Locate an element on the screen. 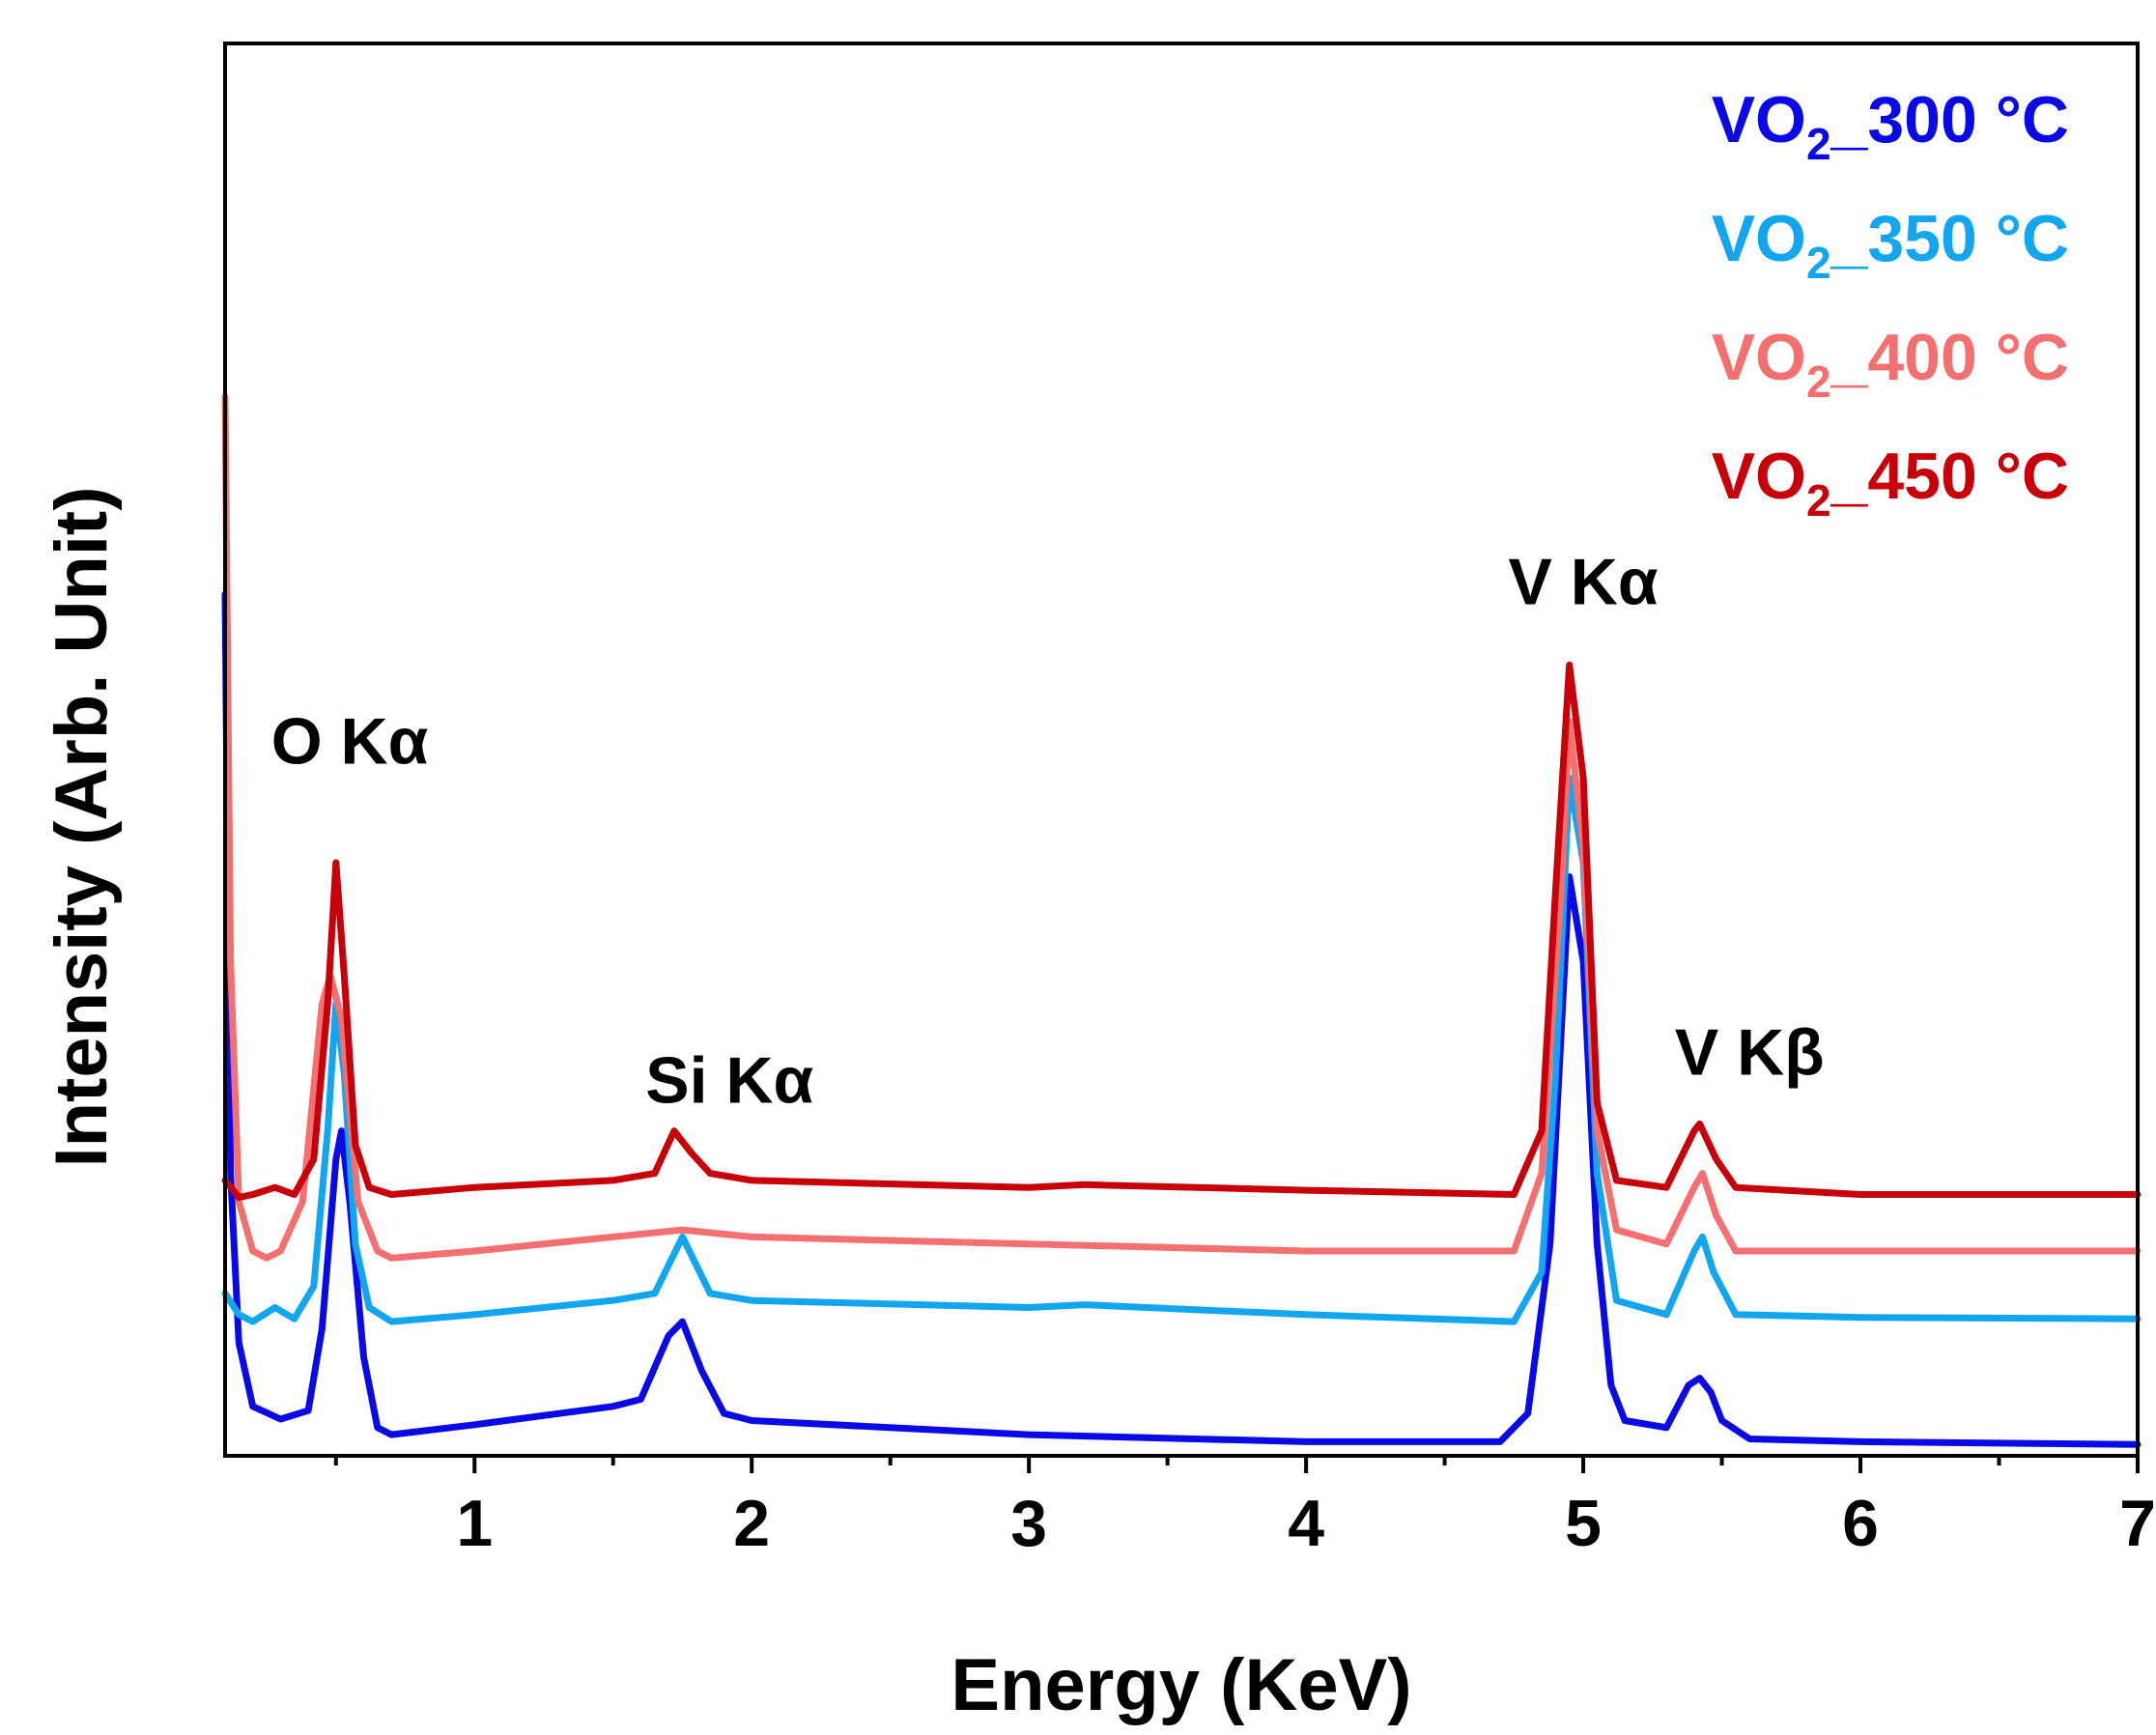  y-axis-title: Intensity (Arb. Unit) is located at coordinates (82, 826).